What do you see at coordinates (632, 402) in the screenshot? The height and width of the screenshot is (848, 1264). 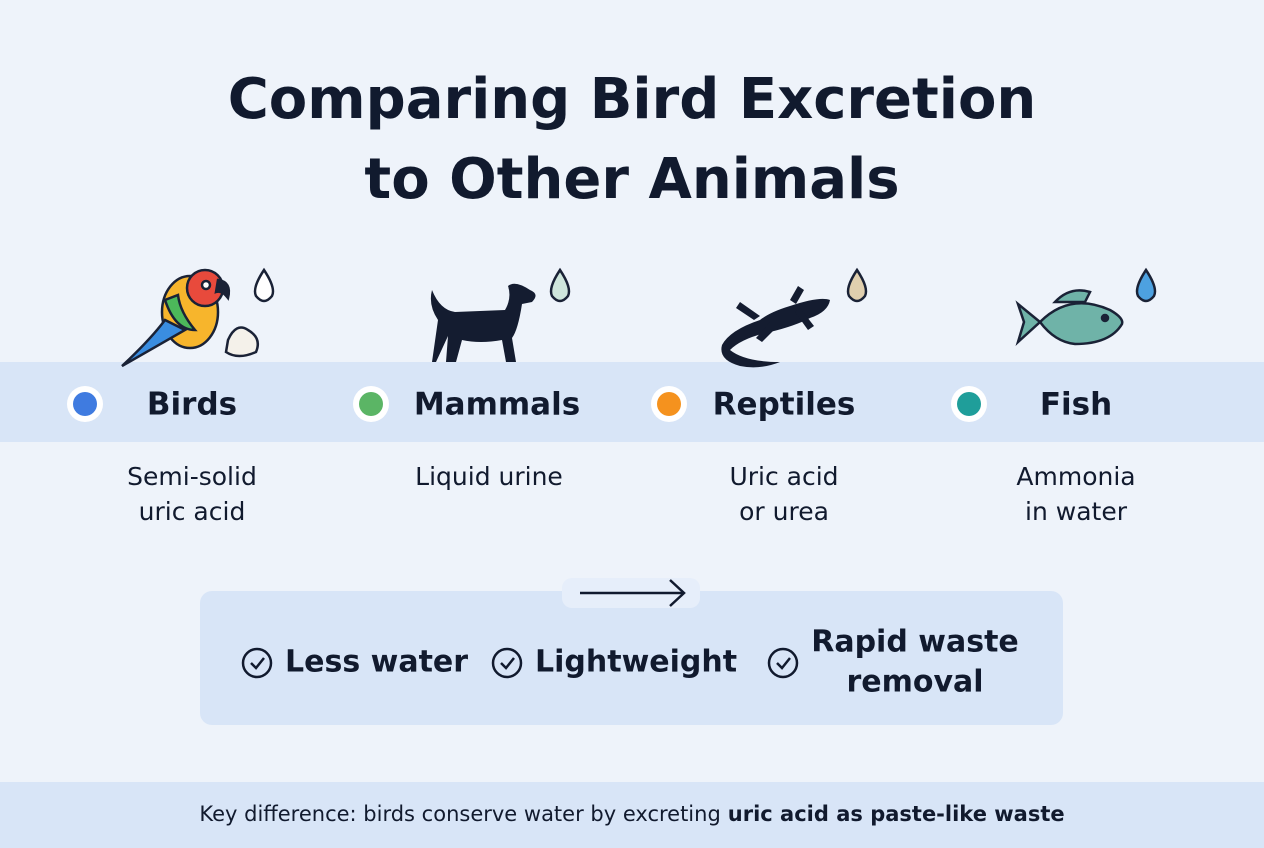 I see `animal-band` at bounding box center [632, 402].